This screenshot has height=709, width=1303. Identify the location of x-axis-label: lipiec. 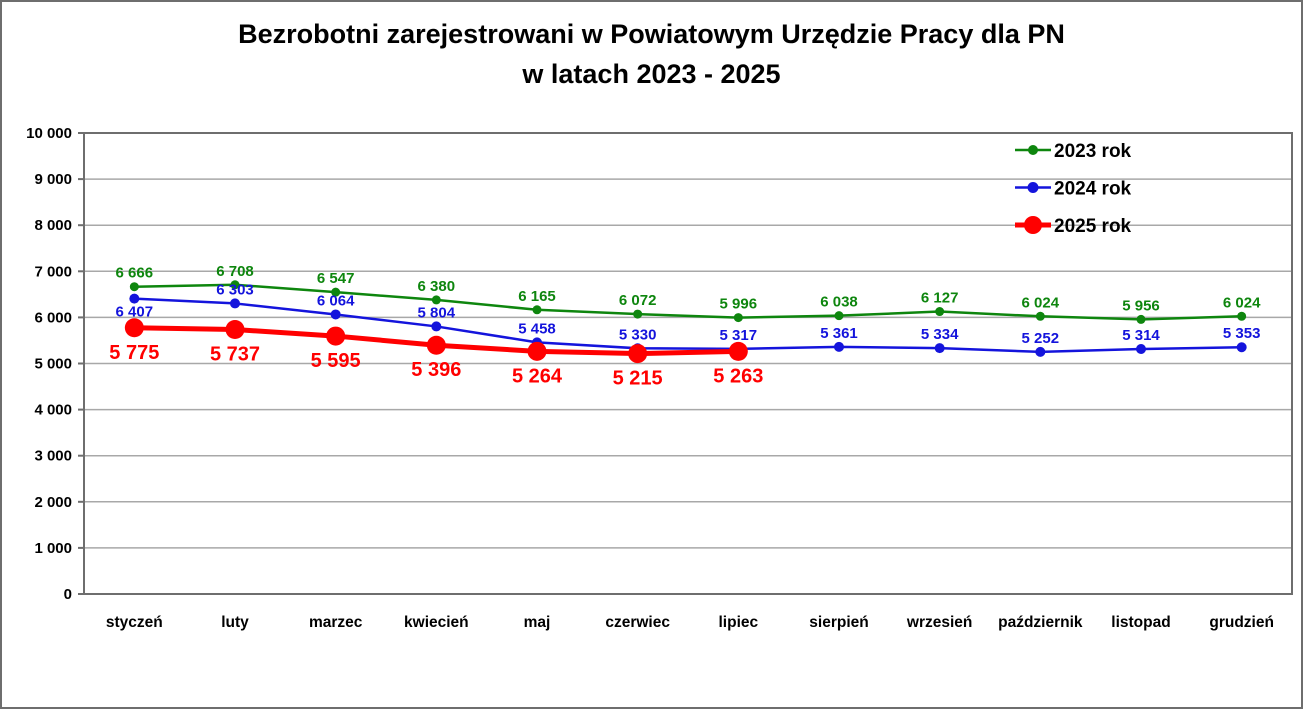
(739, 622).